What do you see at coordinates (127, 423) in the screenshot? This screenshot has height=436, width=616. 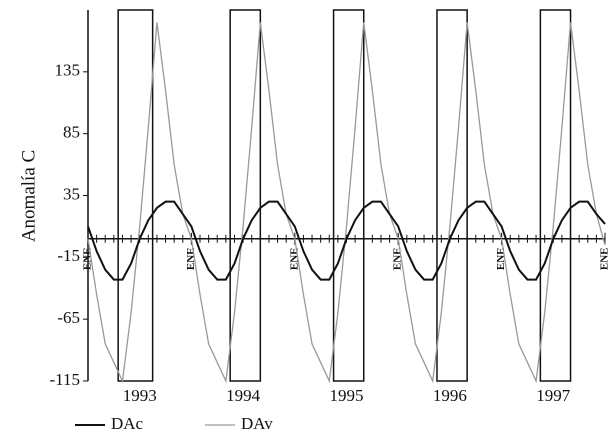 I see `legend-label: DAc` at bounding box center [127, 423].